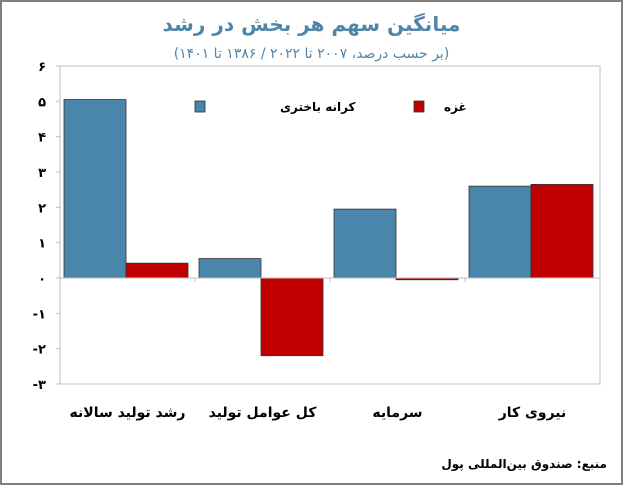 The width and height of the screenshot is (623, 485). I want to click on chart-title: میانگین سهم هر بخش در رشد, so click(311, 24).